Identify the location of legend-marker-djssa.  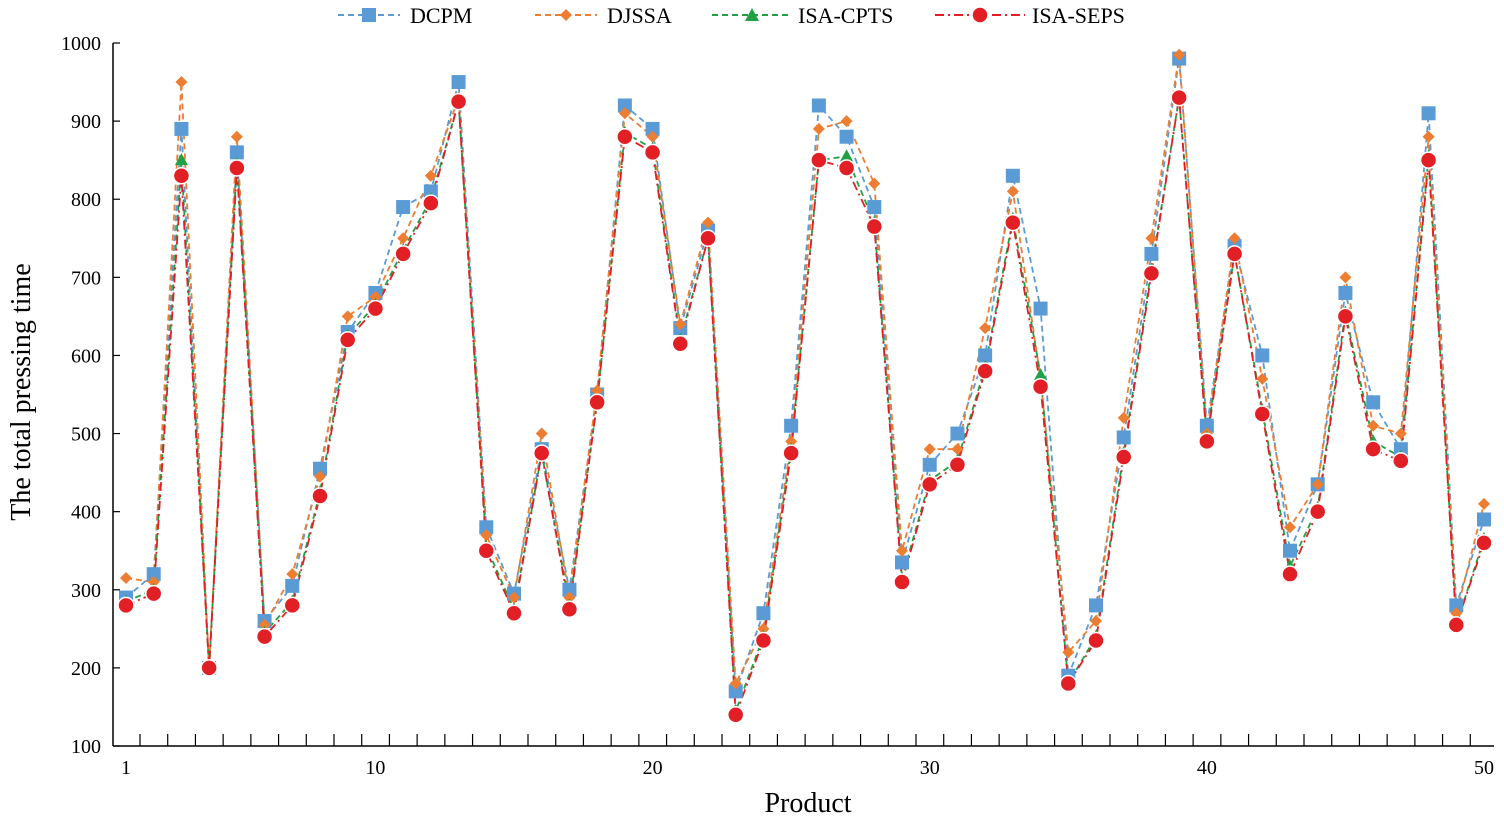
(566, 15).